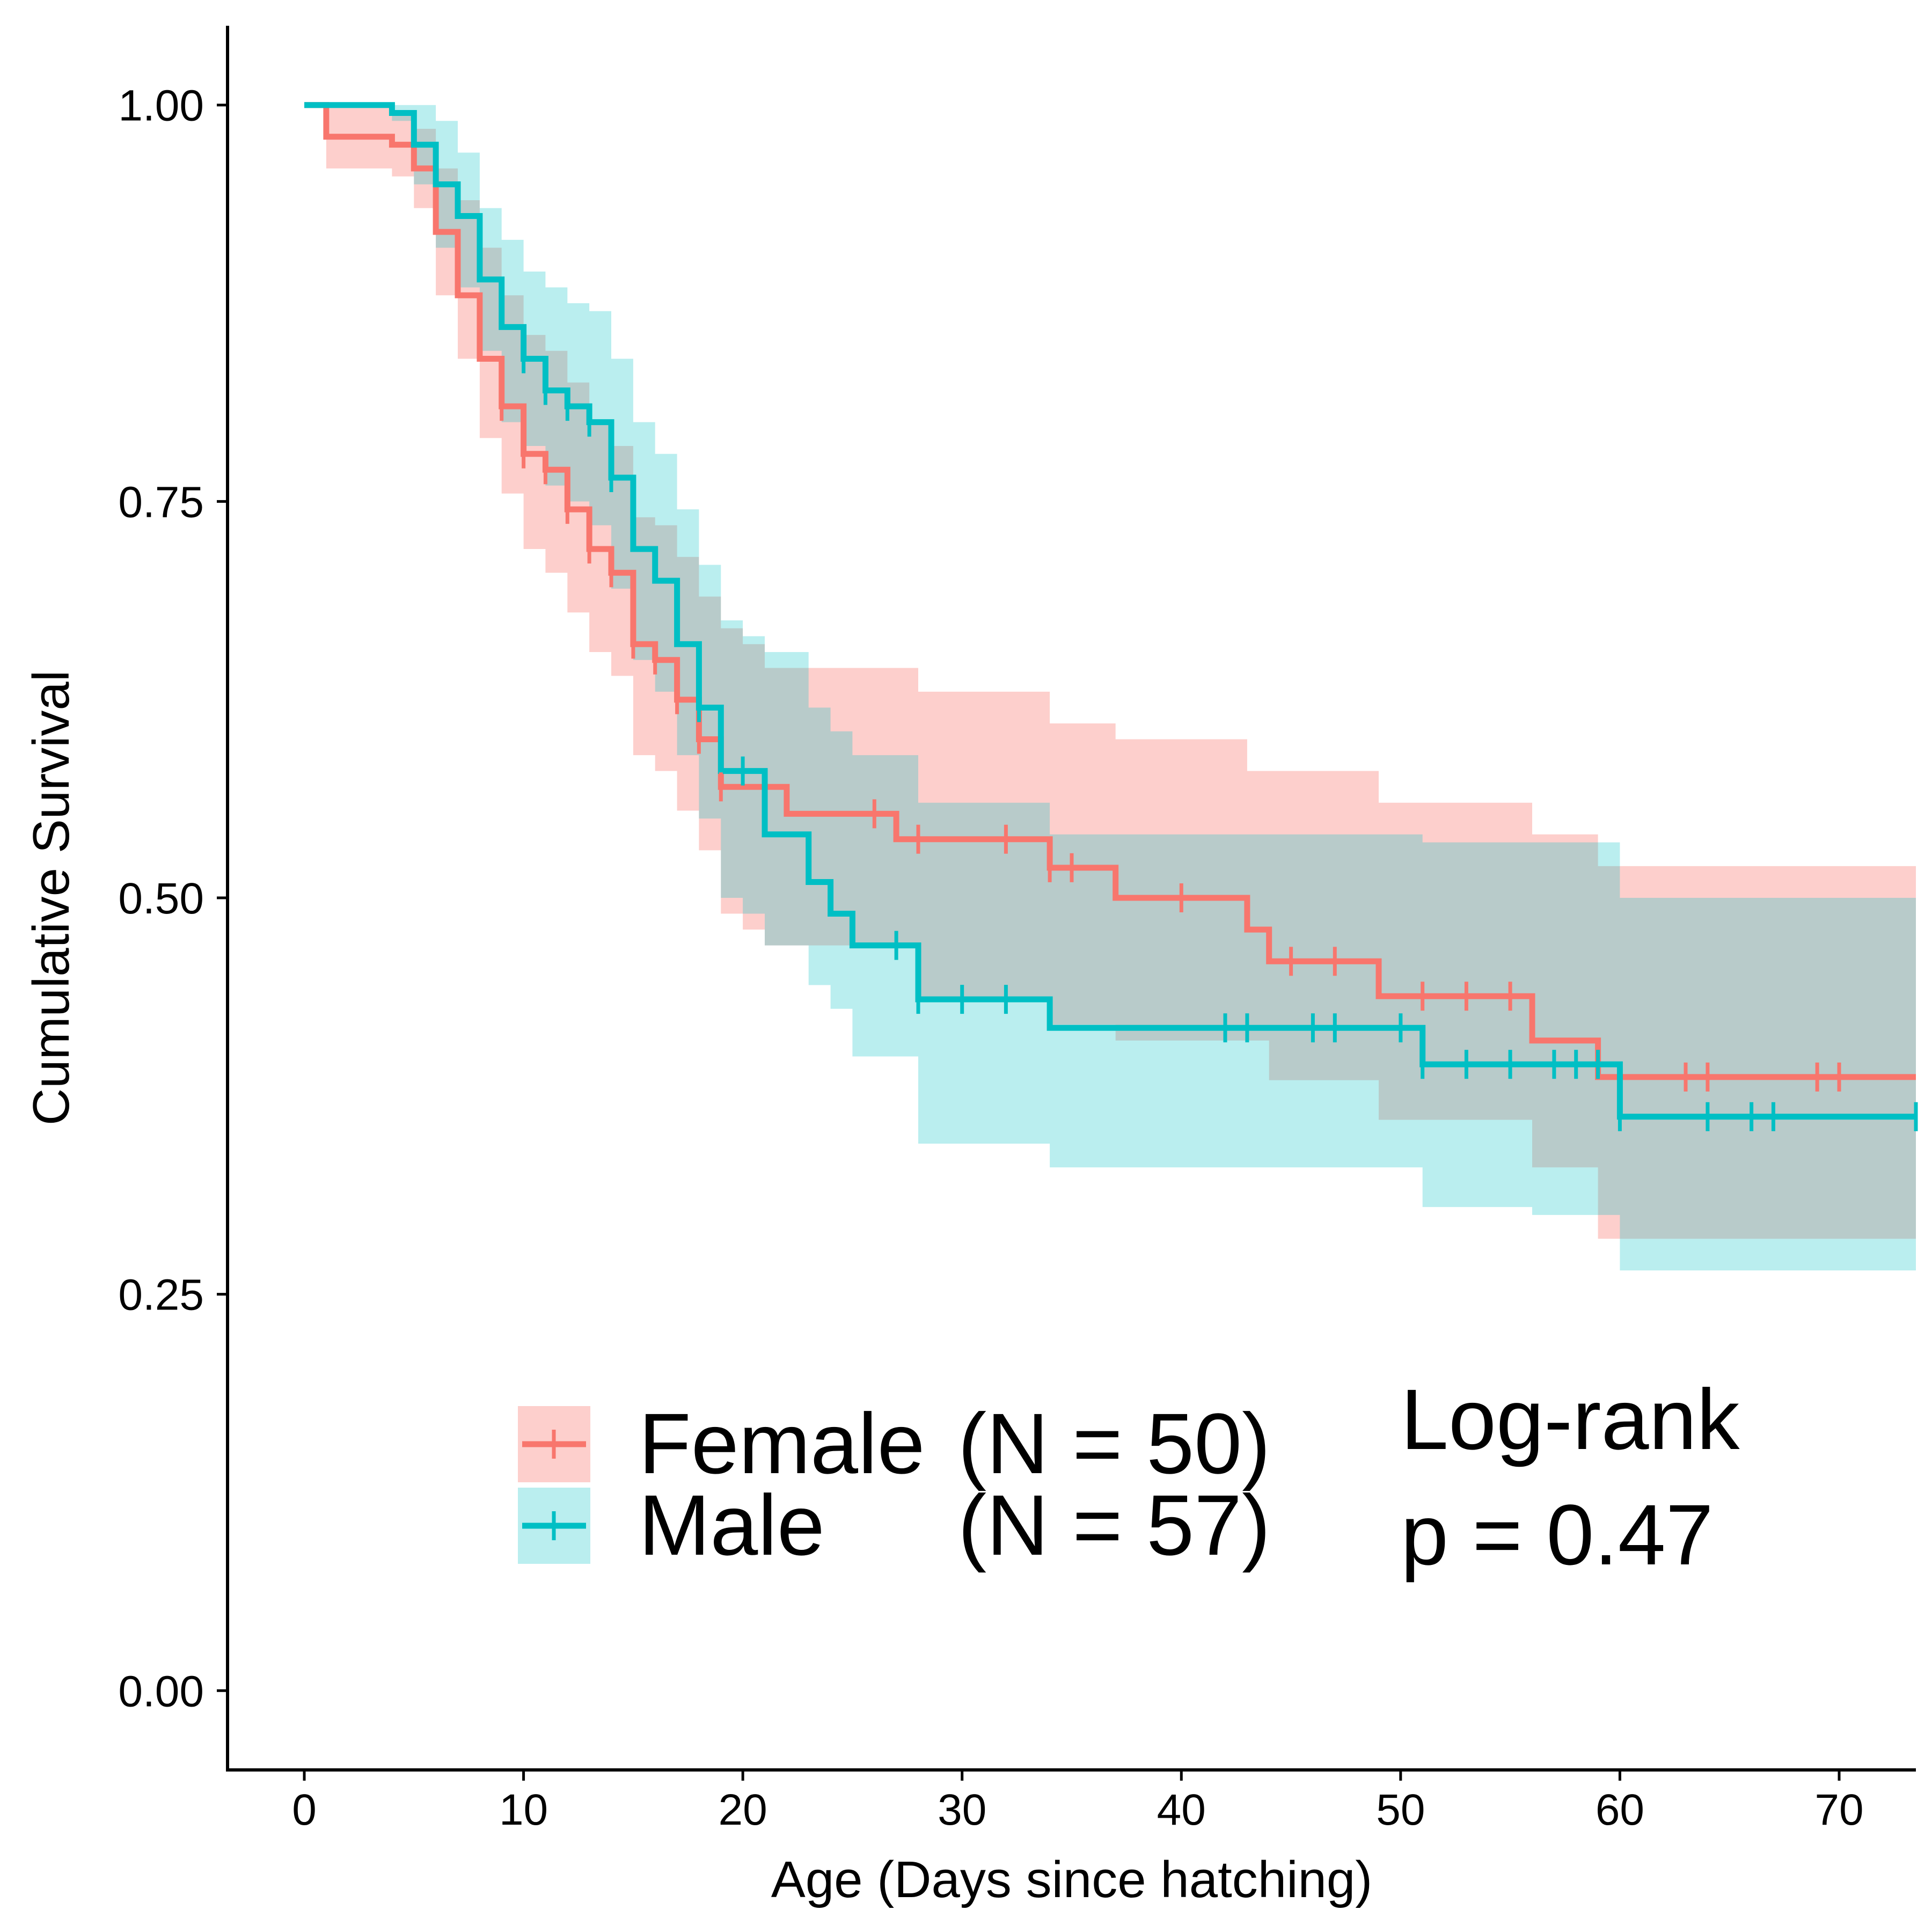 The width and height of the screenshot is (1932, 1932). Describe the element at coordinates (1838, 1809) in the screenshot. I see `x-tick-label: 70` at that location.